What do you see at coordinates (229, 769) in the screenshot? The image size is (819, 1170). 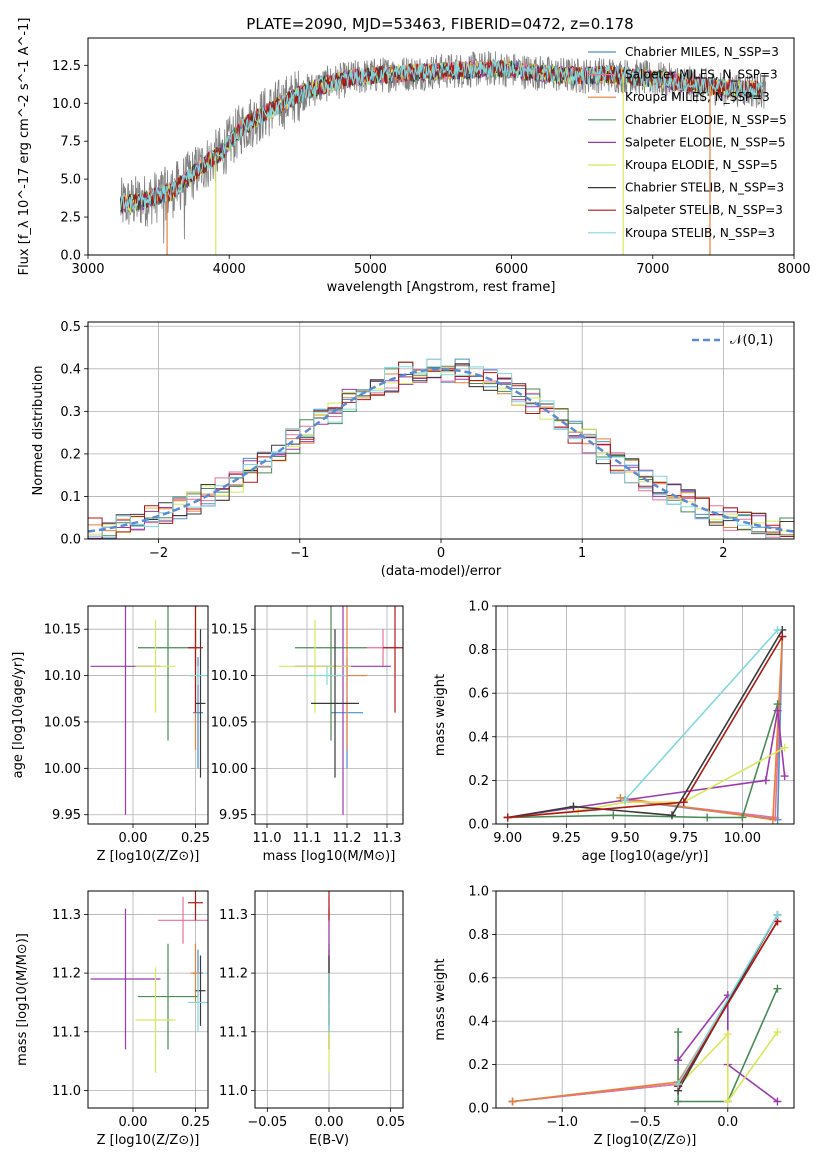 I see `y-tick-label: 10.00` at bounding box center [229, 769].